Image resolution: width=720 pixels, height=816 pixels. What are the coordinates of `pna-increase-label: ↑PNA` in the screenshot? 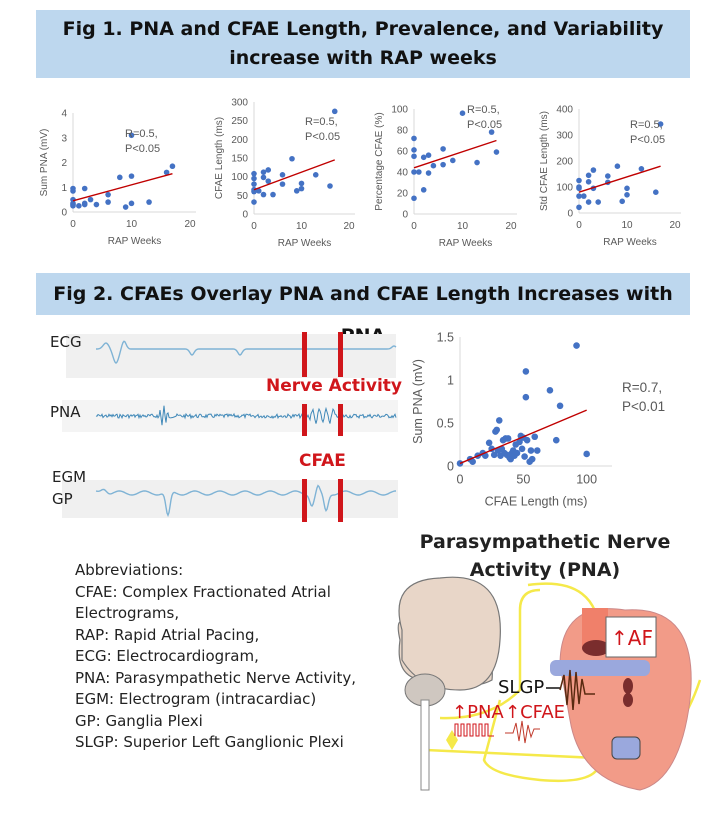 It's located at (478, 712).